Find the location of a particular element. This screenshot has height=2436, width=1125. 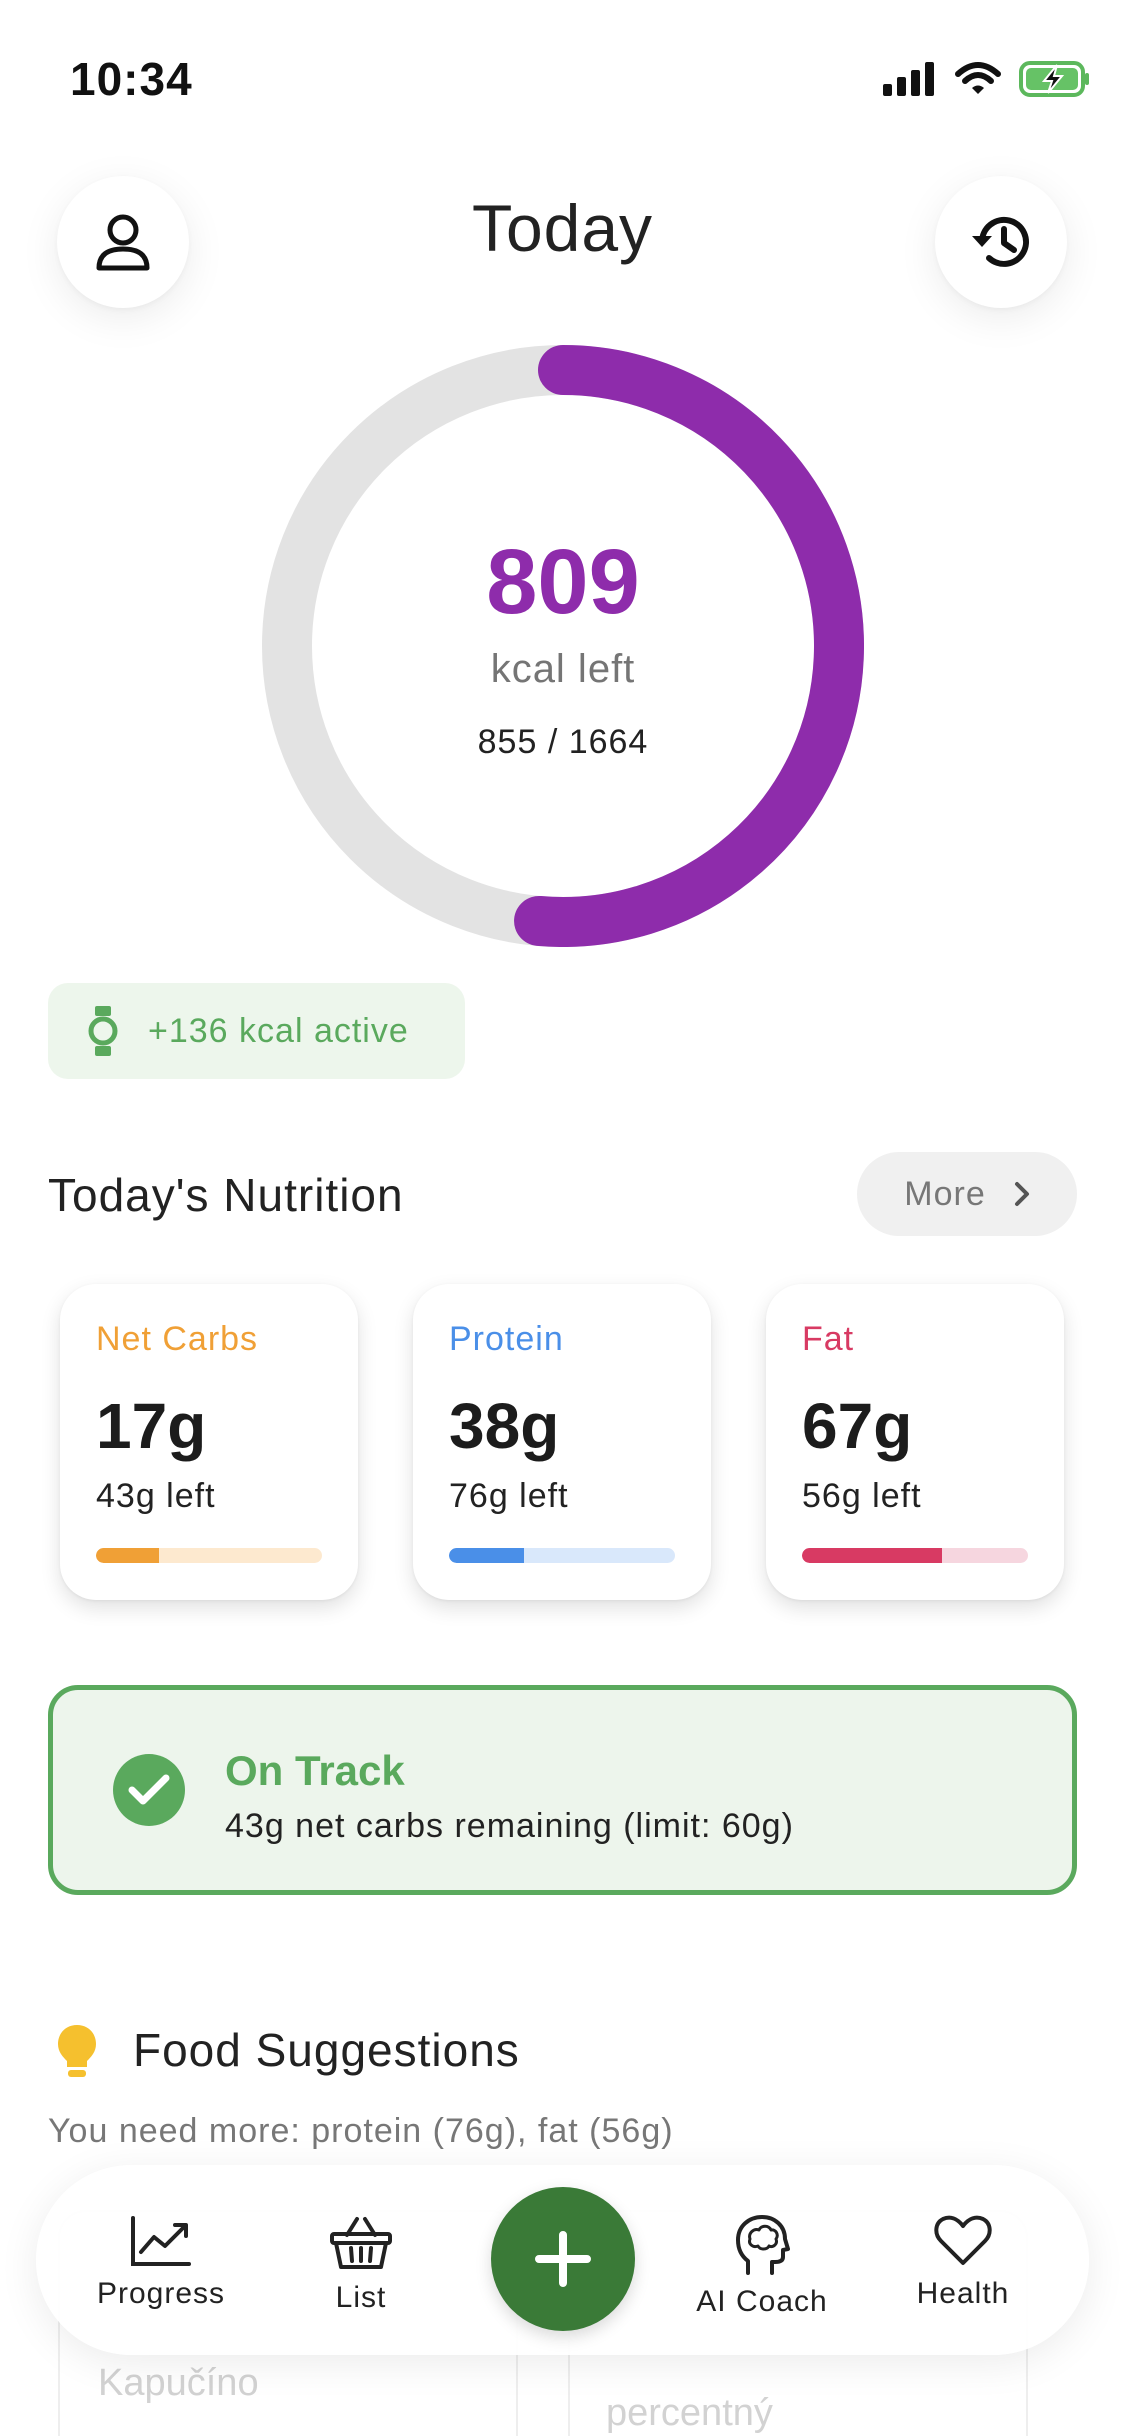

status-icons is located at coordinates (987, 79).